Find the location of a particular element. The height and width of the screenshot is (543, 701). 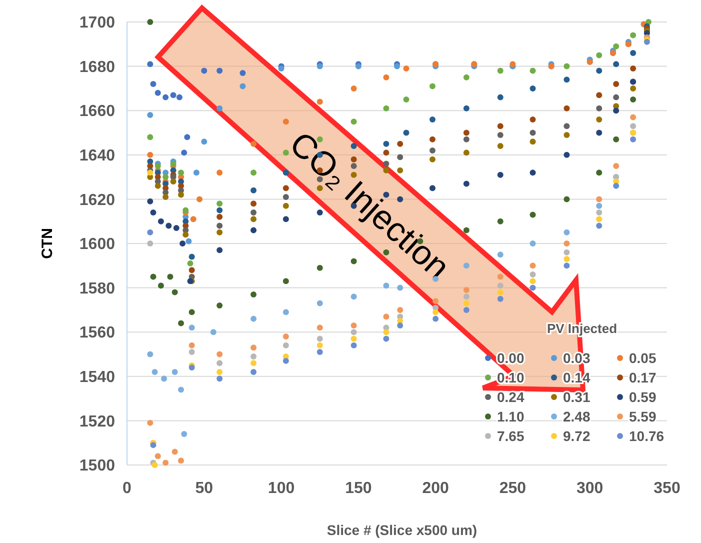

y-tick-label: 1560 is located at coordinates (97, 333).